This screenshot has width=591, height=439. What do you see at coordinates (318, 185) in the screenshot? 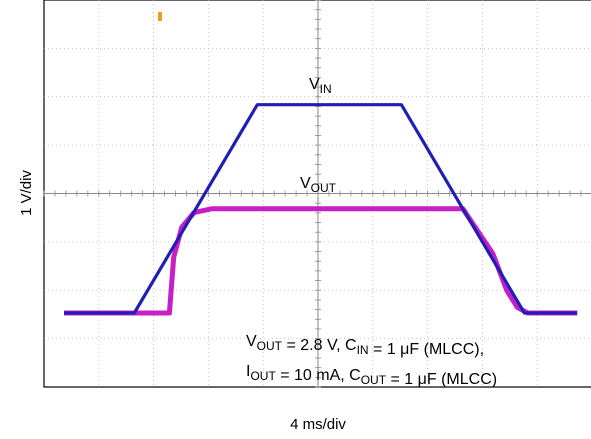
I see `label-vout: VOUT` at bounding box center [318, 185].